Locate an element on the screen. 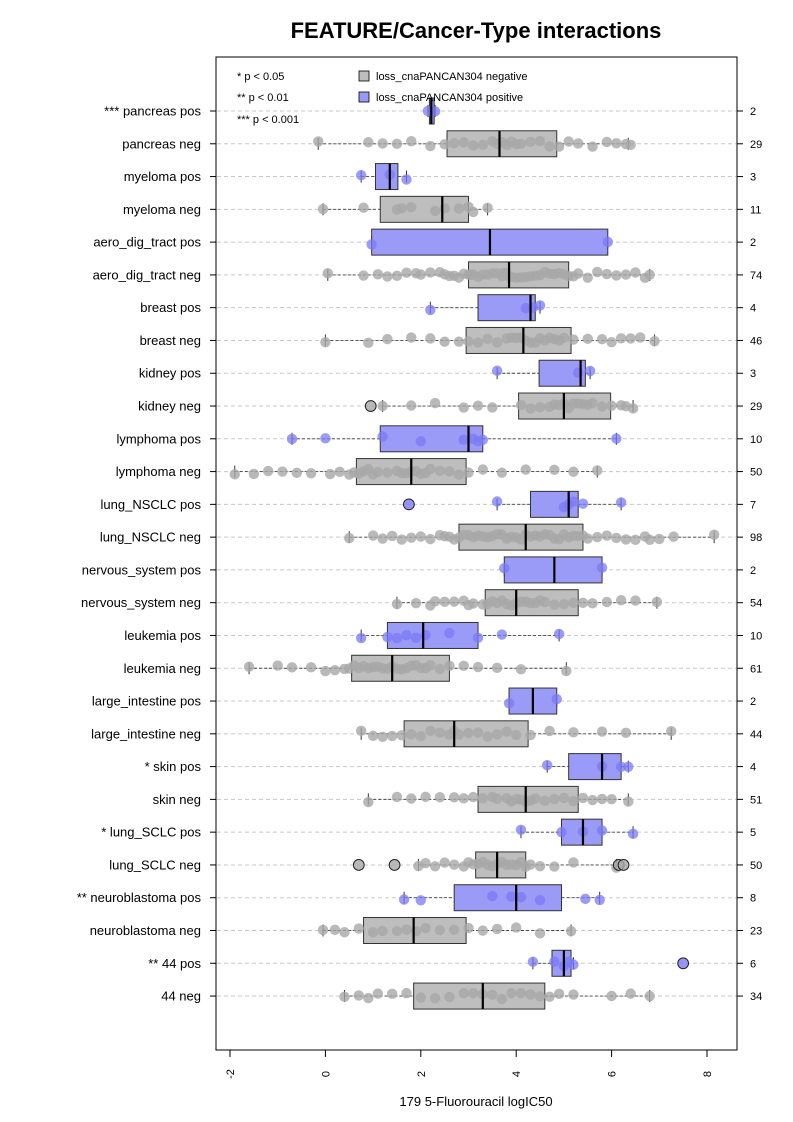 The width and height of the screenshot is (793, 1122). group-count: 34 is located at coordinates (756, 997).